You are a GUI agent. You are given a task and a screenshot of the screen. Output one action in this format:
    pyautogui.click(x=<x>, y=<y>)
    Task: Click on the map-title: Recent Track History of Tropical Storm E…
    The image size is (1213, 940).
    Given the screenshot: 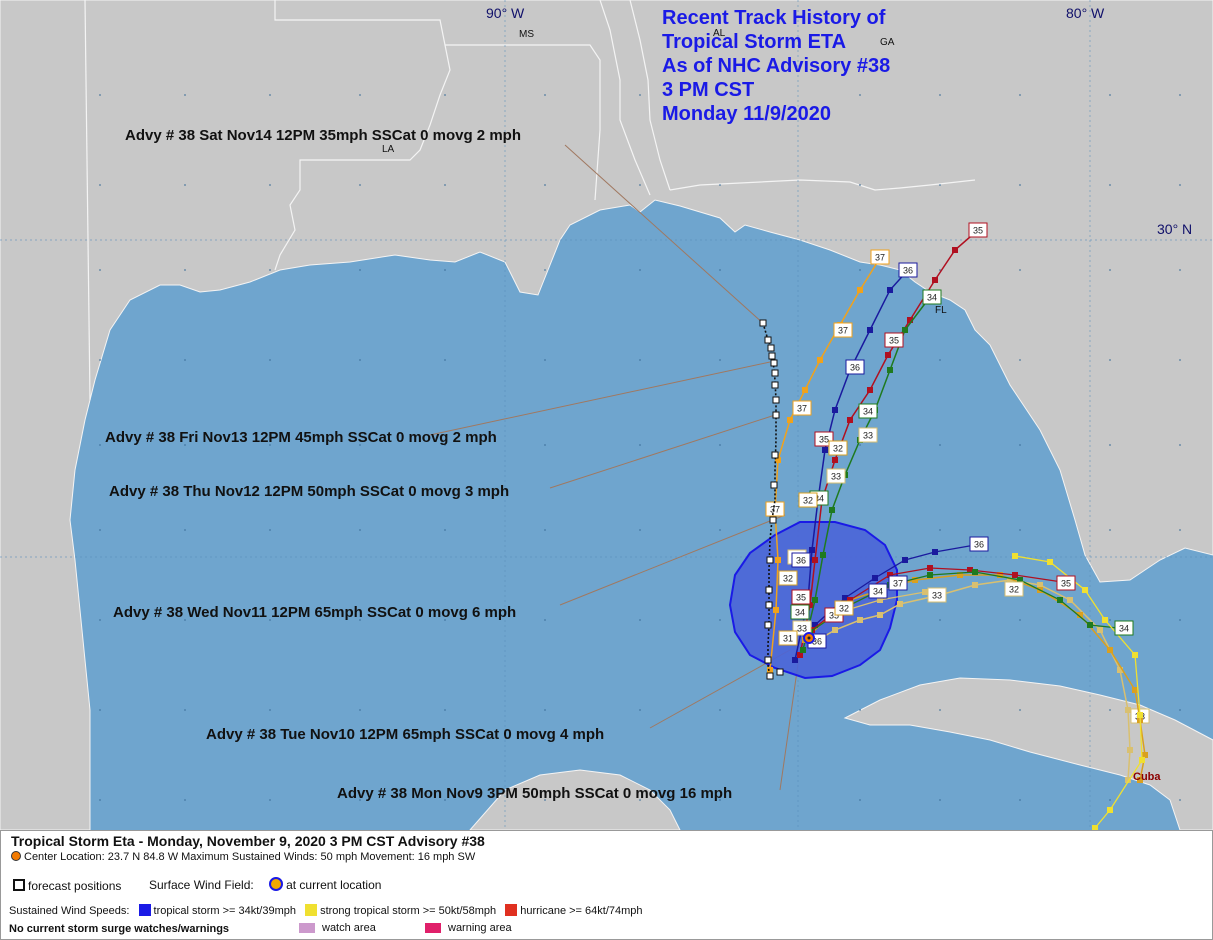 What is the action you would take?
    pyautogui.click(x=776, y=66)
    